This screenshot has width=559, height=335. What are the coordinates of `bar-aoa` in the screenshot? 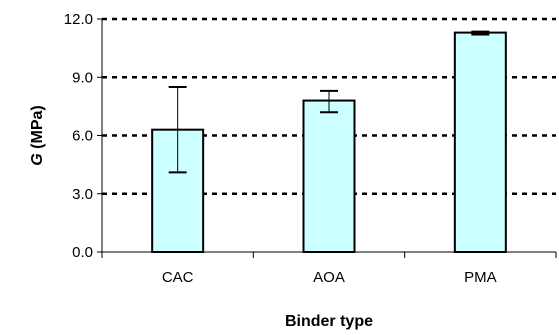 It's located at (329, 176).